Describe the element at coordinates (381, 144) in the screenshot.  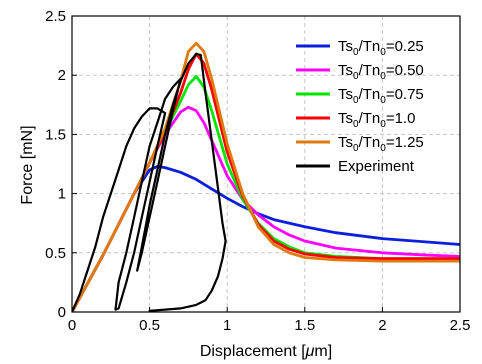
I see `legend-entry: Ts0/Tn0=1.25` at that location.